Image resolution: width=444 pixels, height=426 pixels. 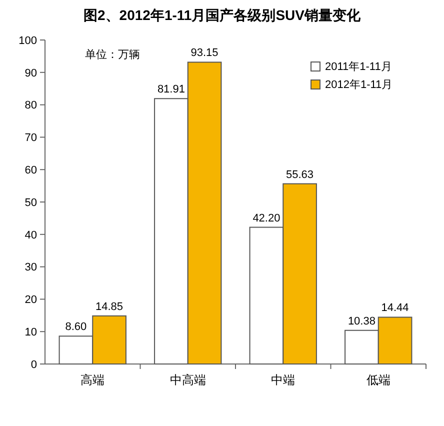 I want to click on data-label: 14.85, so click(x=110, y=306).